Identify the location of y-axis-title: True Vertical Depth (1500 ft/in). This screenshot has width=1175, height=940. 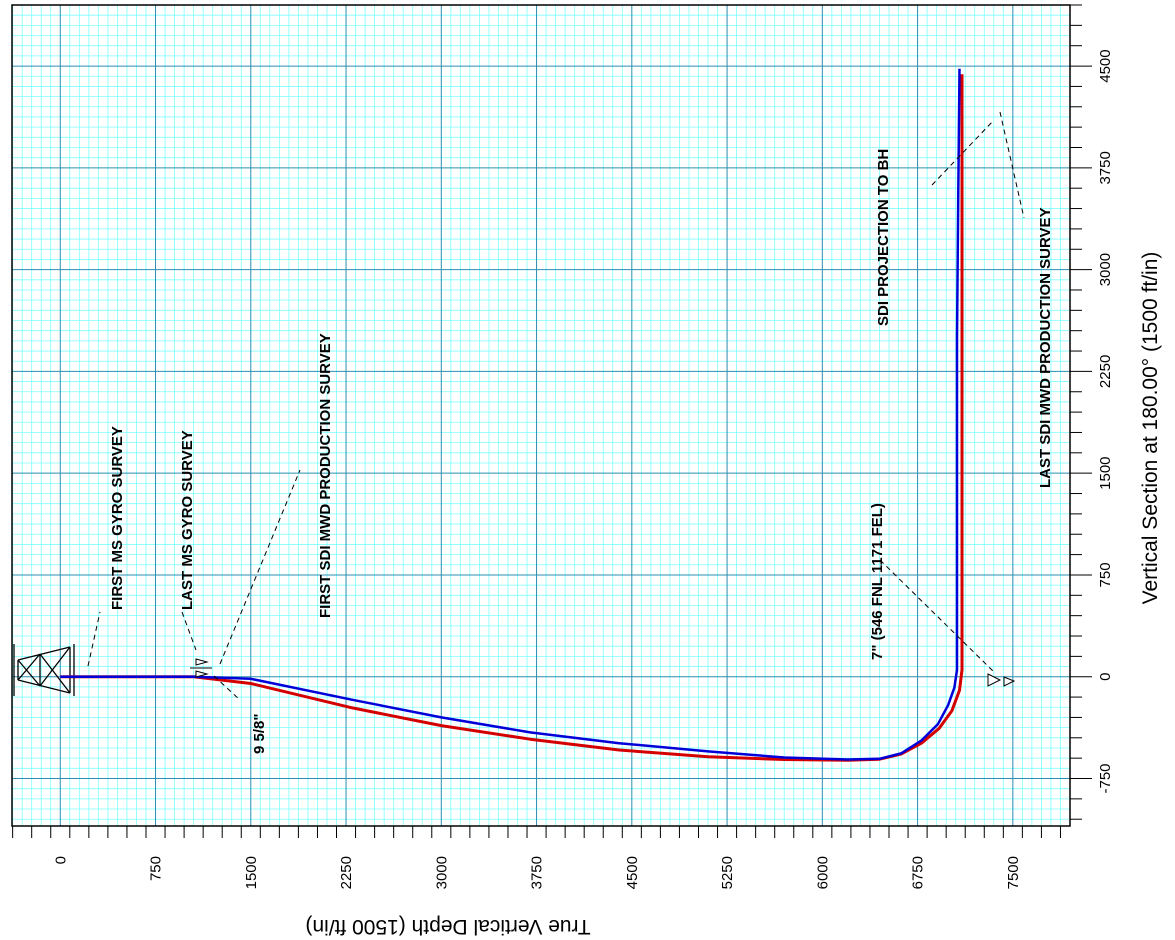
(447, 926).